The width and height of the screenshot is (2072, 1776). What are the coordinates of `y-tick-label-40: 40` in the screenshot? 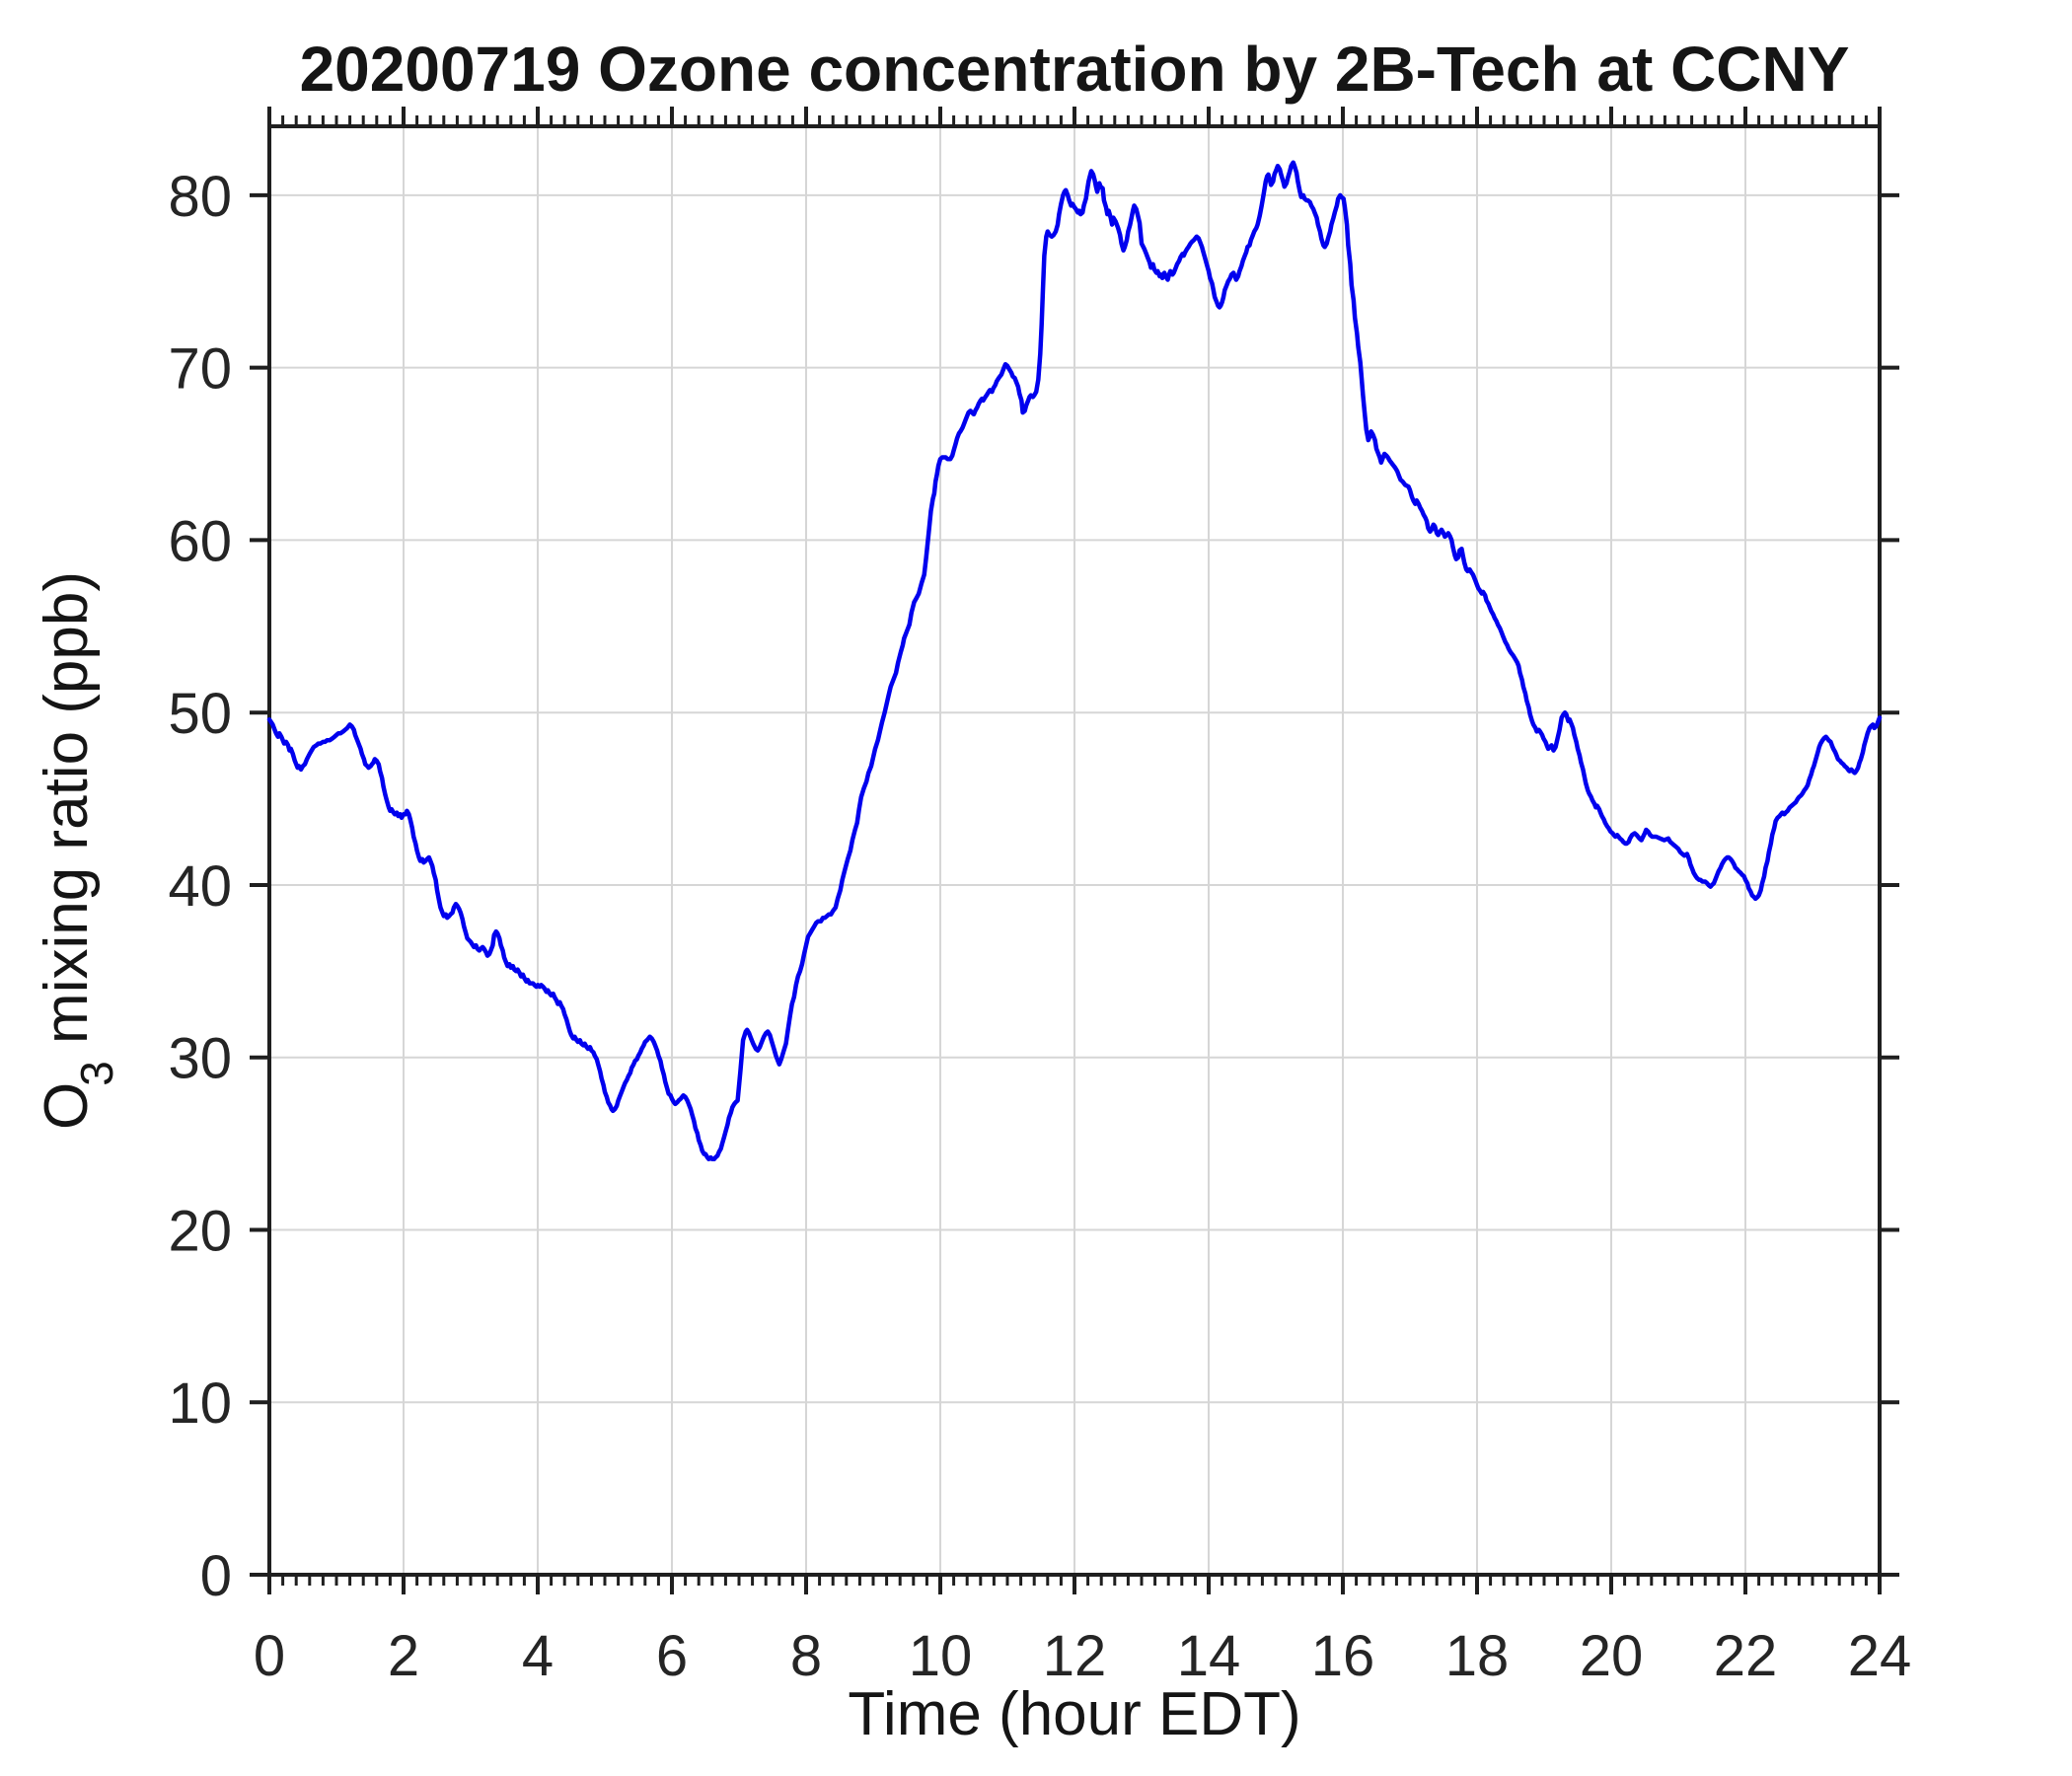 It's located at (200, 887).